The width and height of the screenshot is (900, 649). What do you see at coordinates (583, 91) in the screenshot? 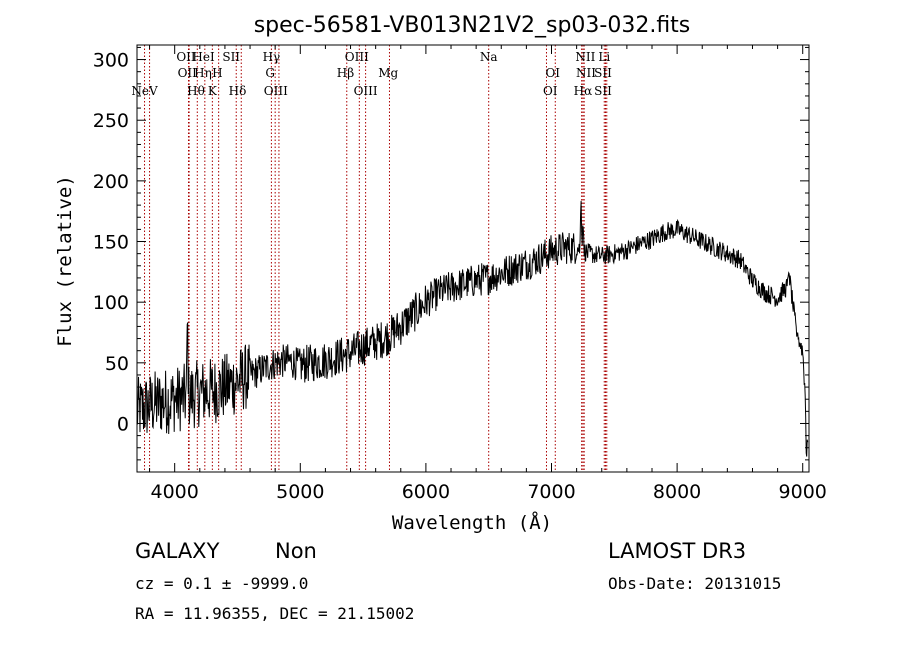
I see `spectral-line-label: Hα` at bounding box center [583, 91].